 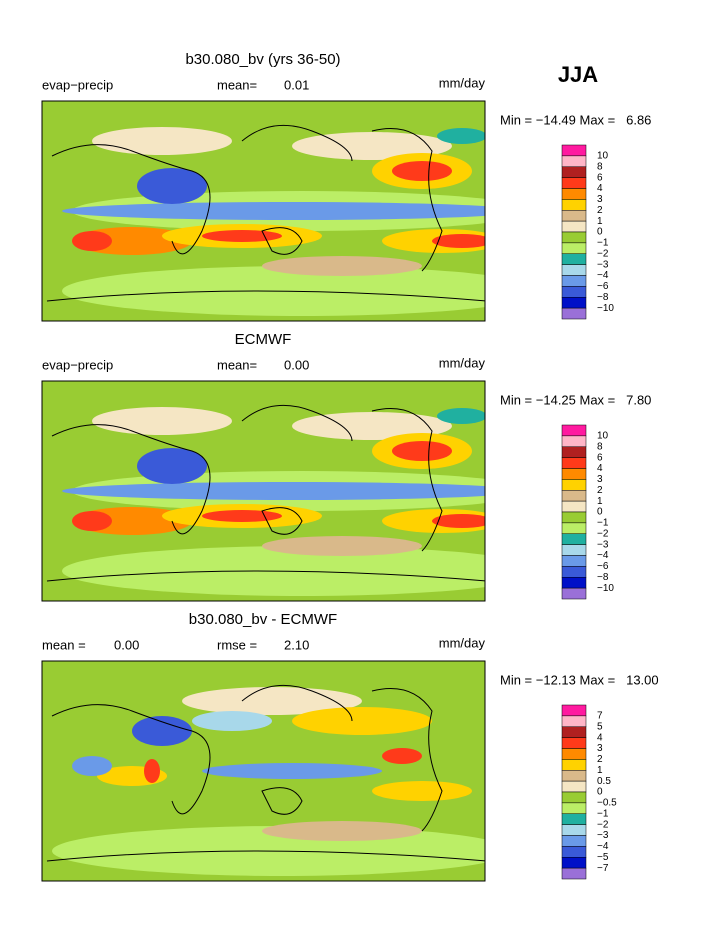 I want to click on season-label: JJA, so click(x=578, y=74).